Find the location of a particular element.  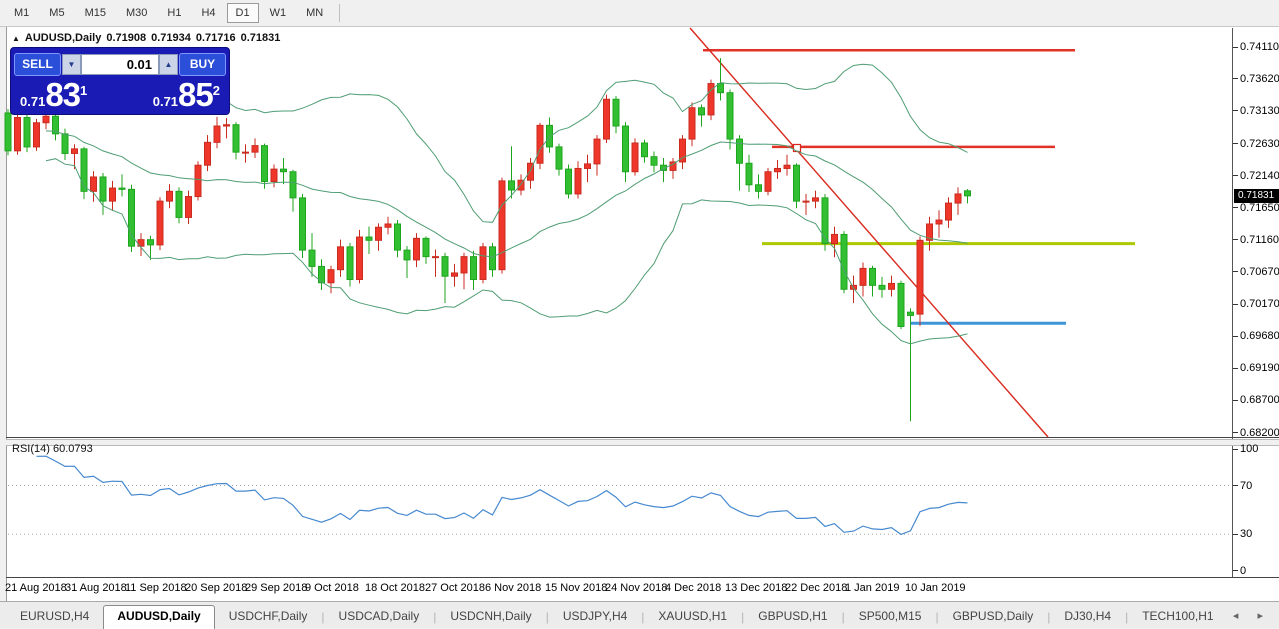

price-axis-label: 0.70170 is located at coordinates (1259, 304).